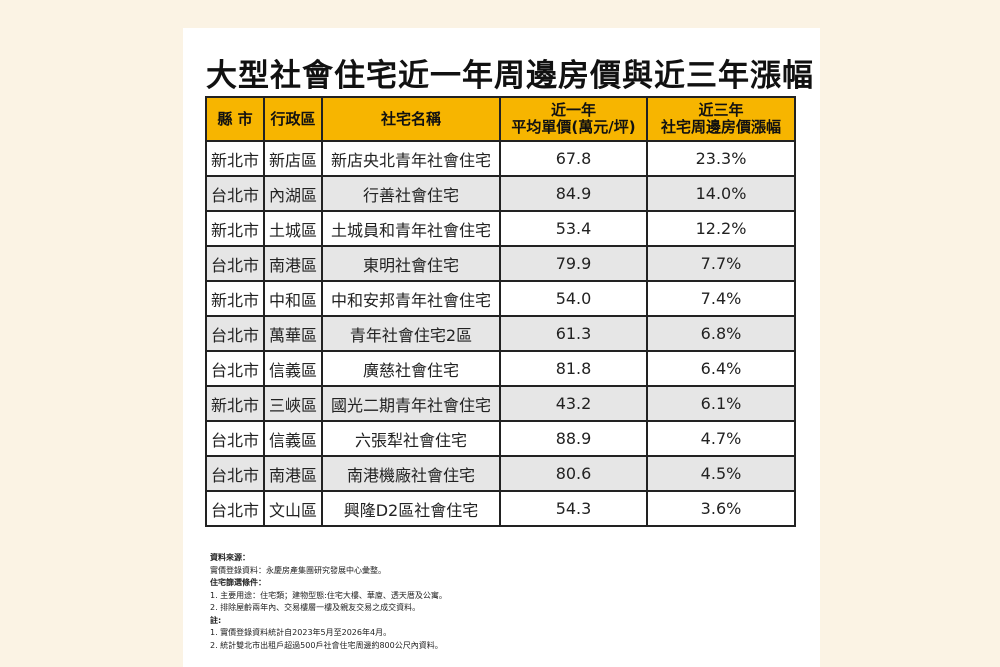  Describe the element at coordinates (573, 263) in the screenshot. I see `cell-price: 79.9` at that location.